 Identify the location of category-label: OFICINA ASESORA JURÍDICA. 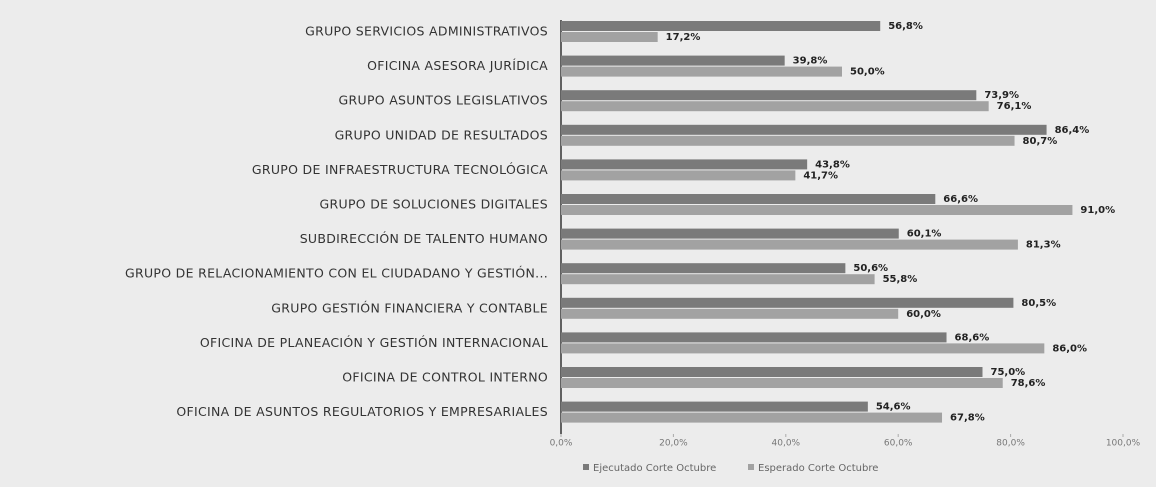
(457, 65).